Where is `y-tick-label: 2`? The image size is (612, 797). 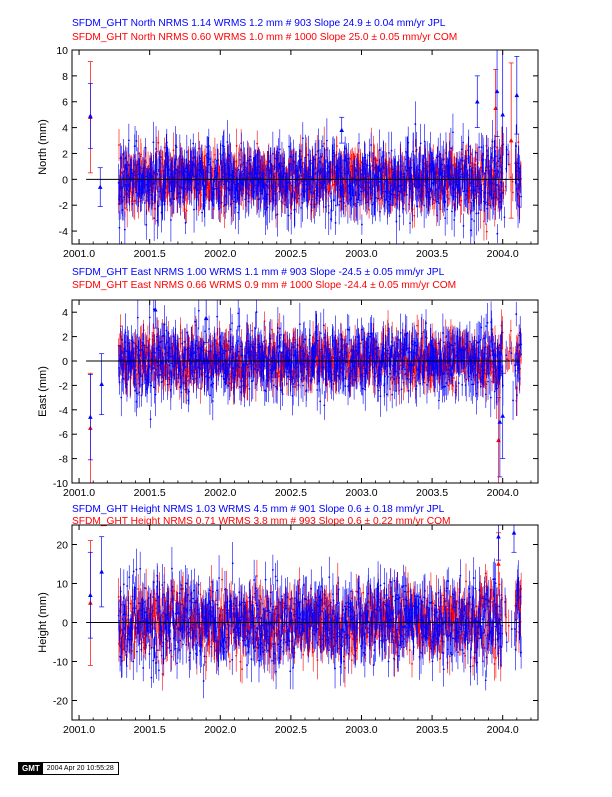 y-tick-label: 2 is located at coordinates (65, 154).